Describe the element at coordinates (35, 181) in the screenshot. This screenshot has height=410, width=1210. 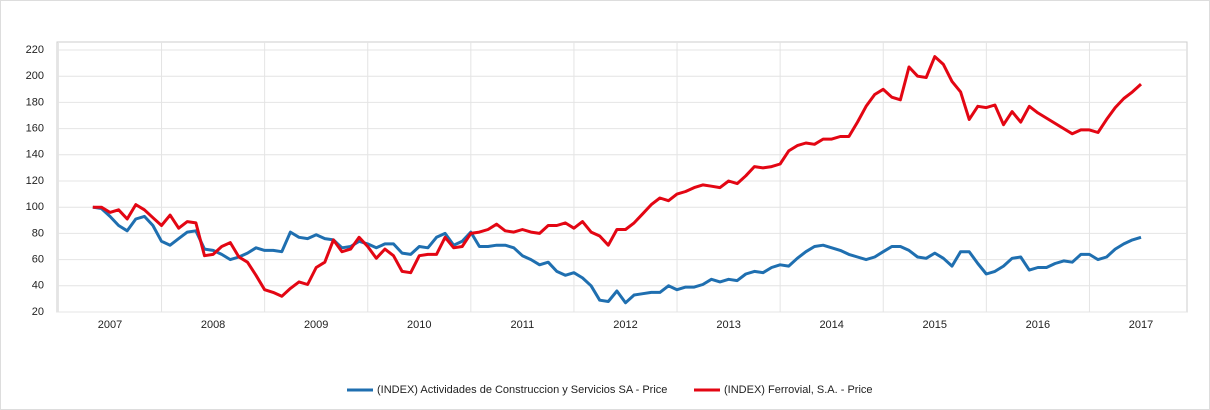
I see `y-tick-label: 120` at that location.